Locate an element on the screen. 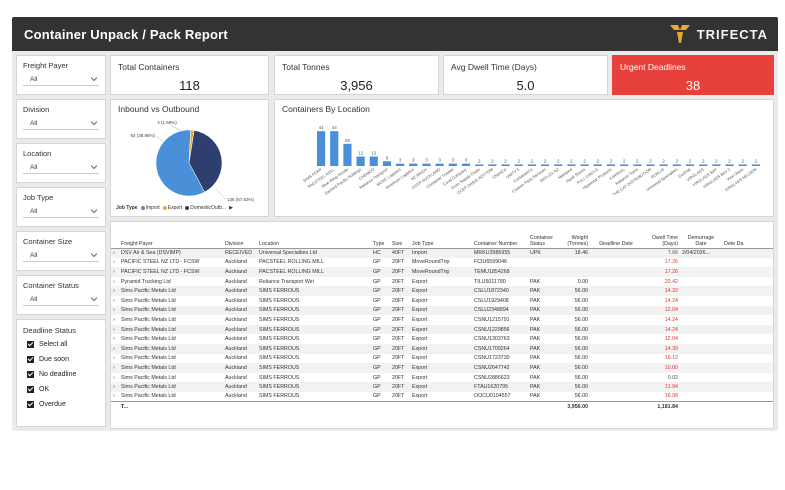 The height and width of the screenshot is (490, 785). column-header: Size is located at coordinates (400, 237).